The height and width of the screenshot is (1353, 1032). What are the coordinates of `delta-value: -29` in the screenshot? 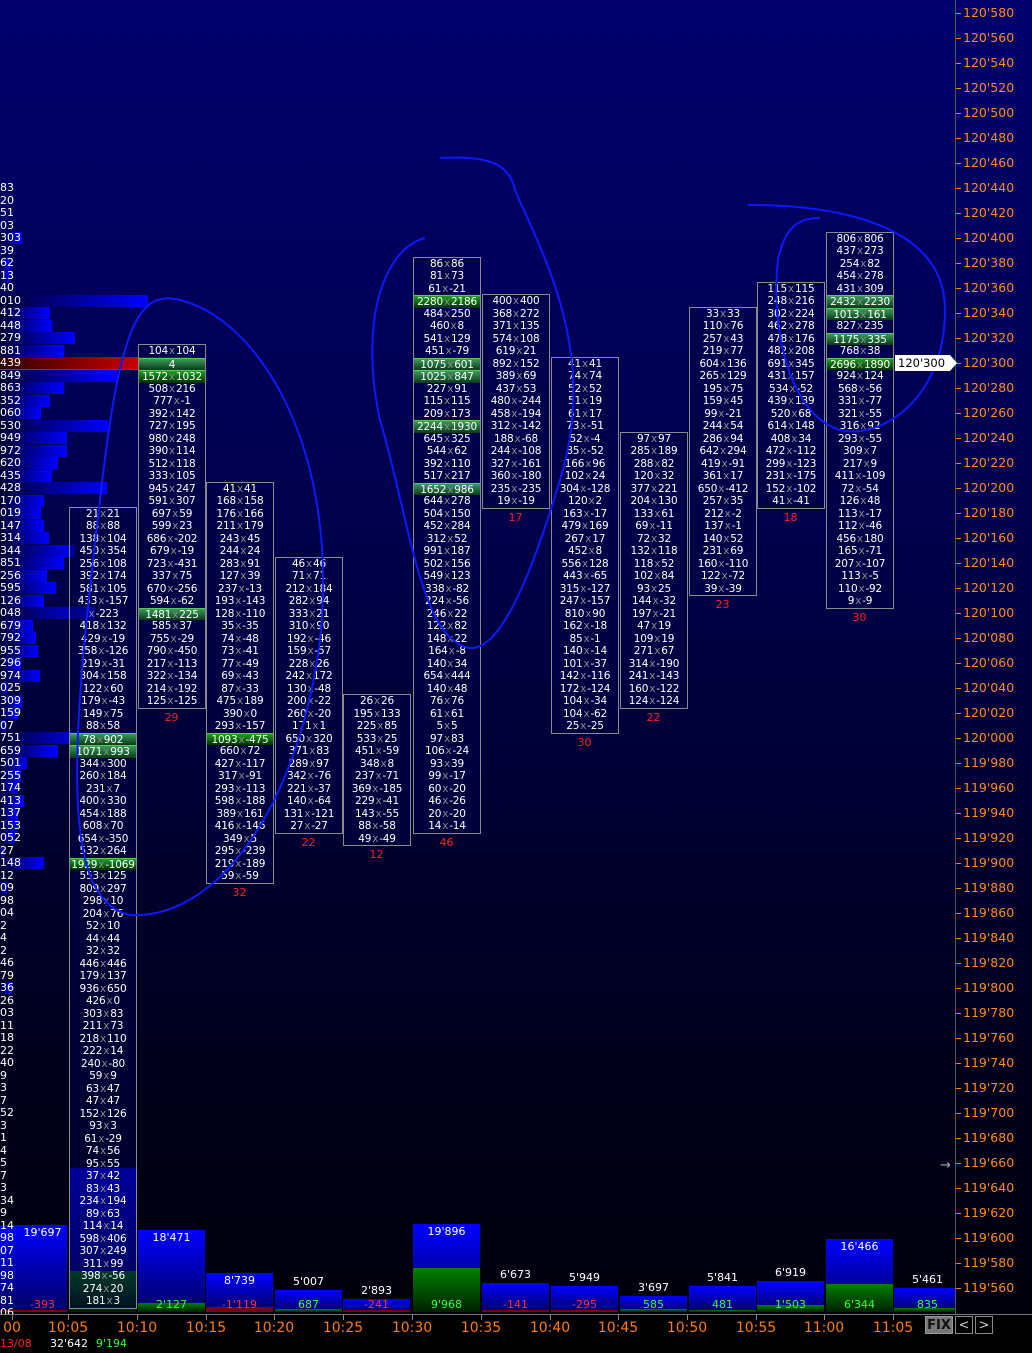 It's located at (186, 638).